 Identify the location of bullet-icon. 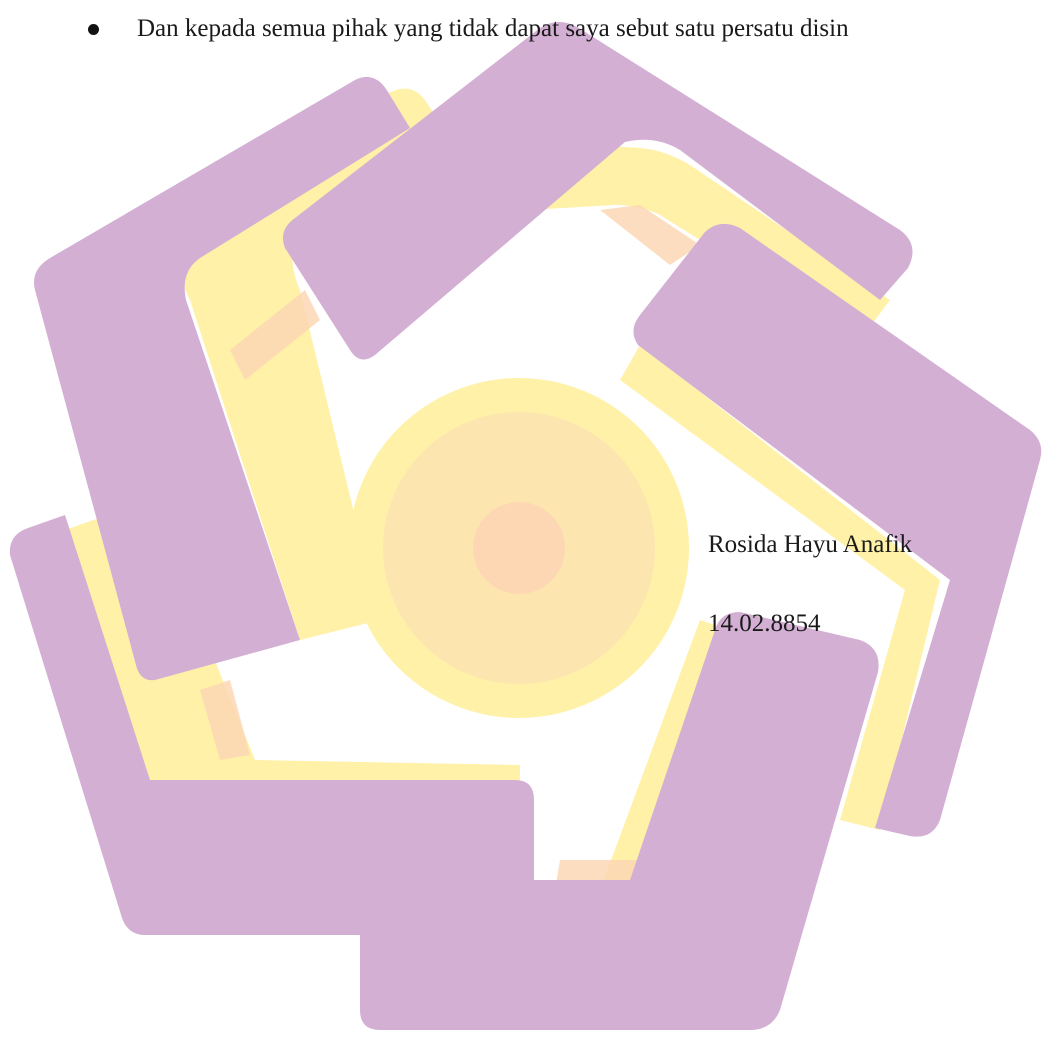
(93, 29).